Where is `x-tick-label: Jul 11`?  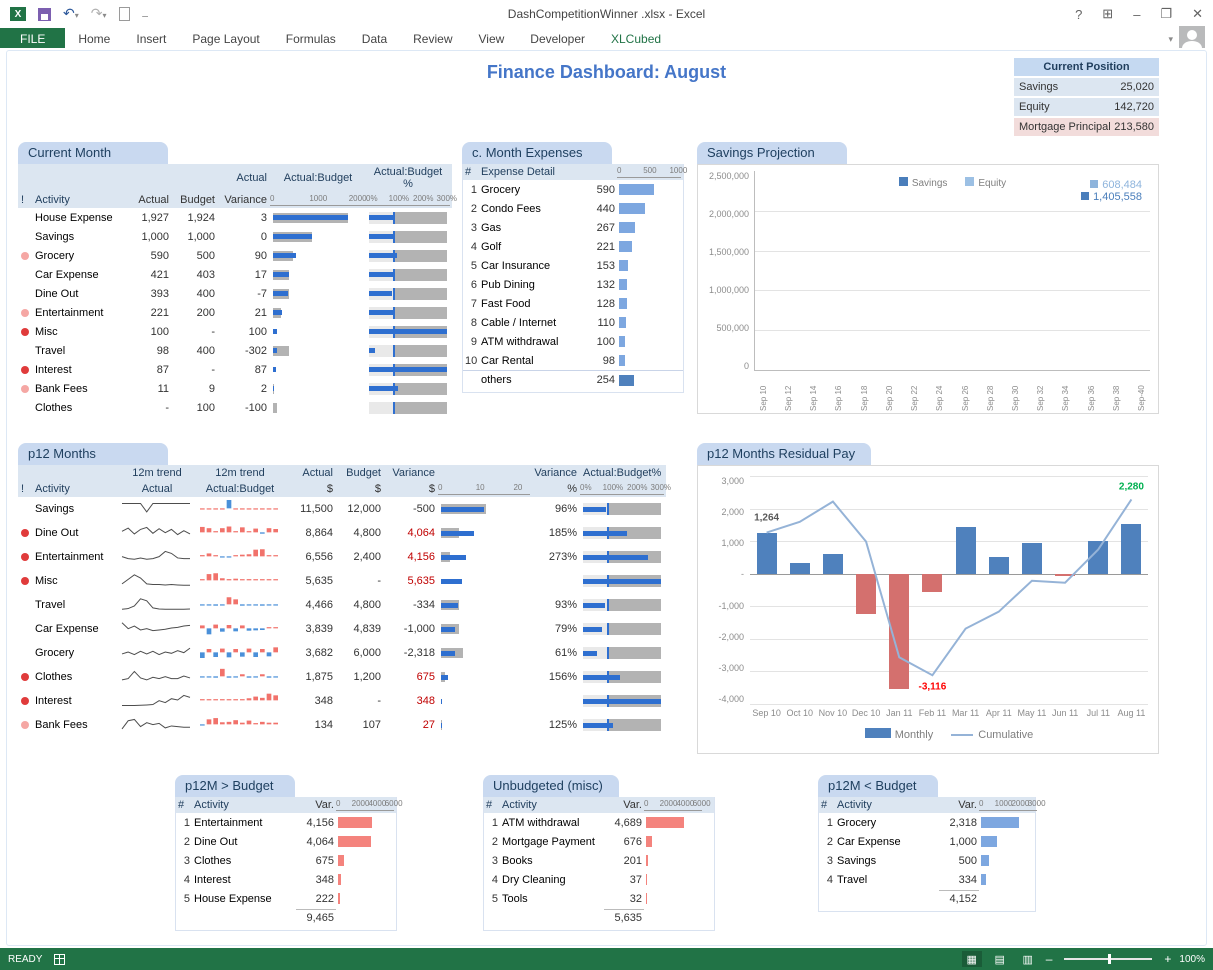 x-tick-label: Jul 11 is located at coordinates (1098, 713).